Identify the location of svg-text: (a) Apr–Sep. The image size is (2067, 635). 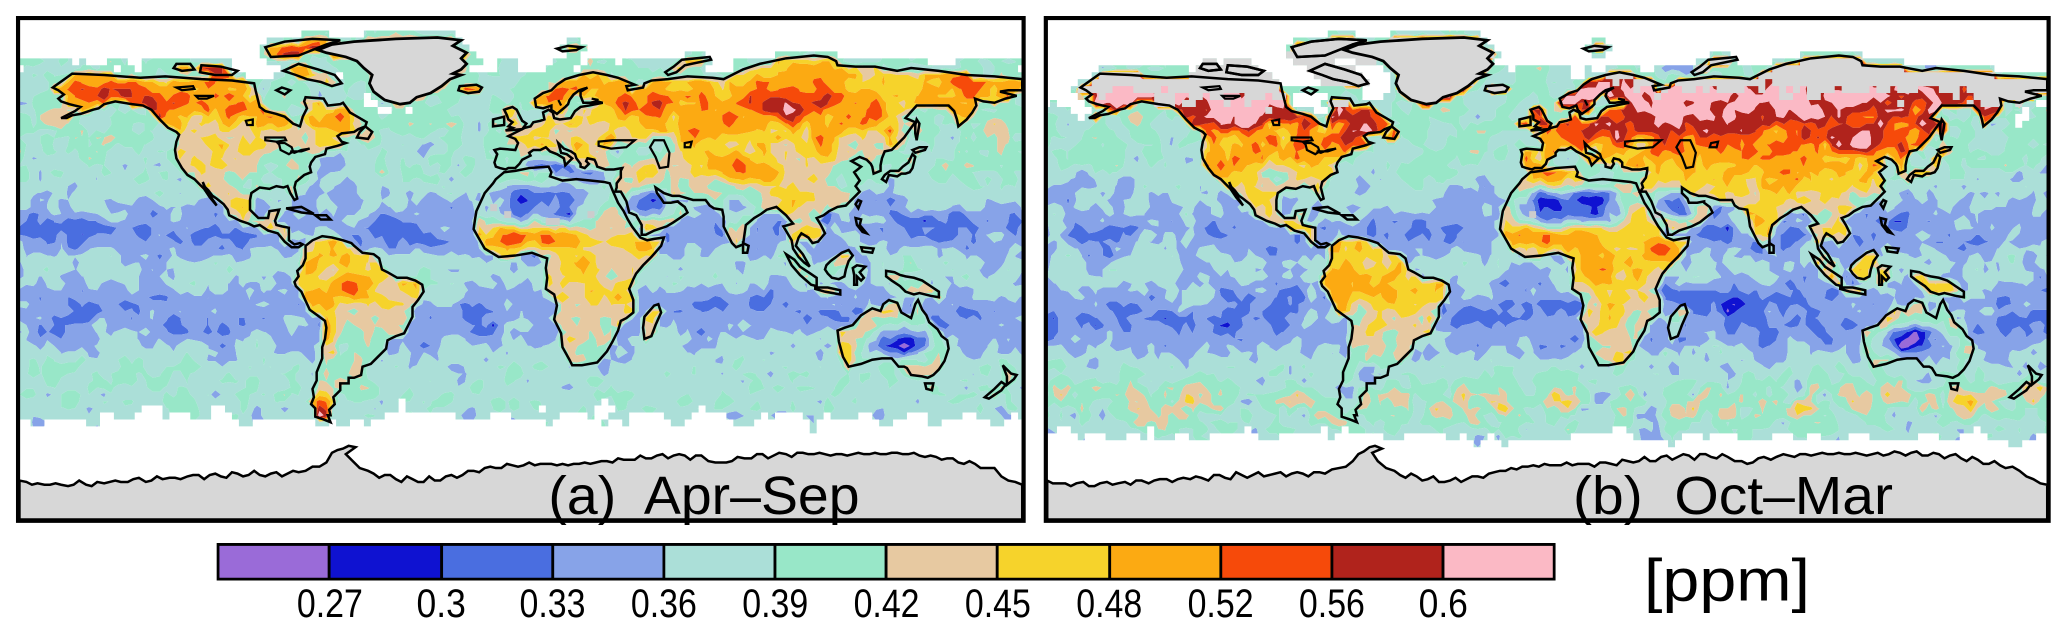
(703, 496).